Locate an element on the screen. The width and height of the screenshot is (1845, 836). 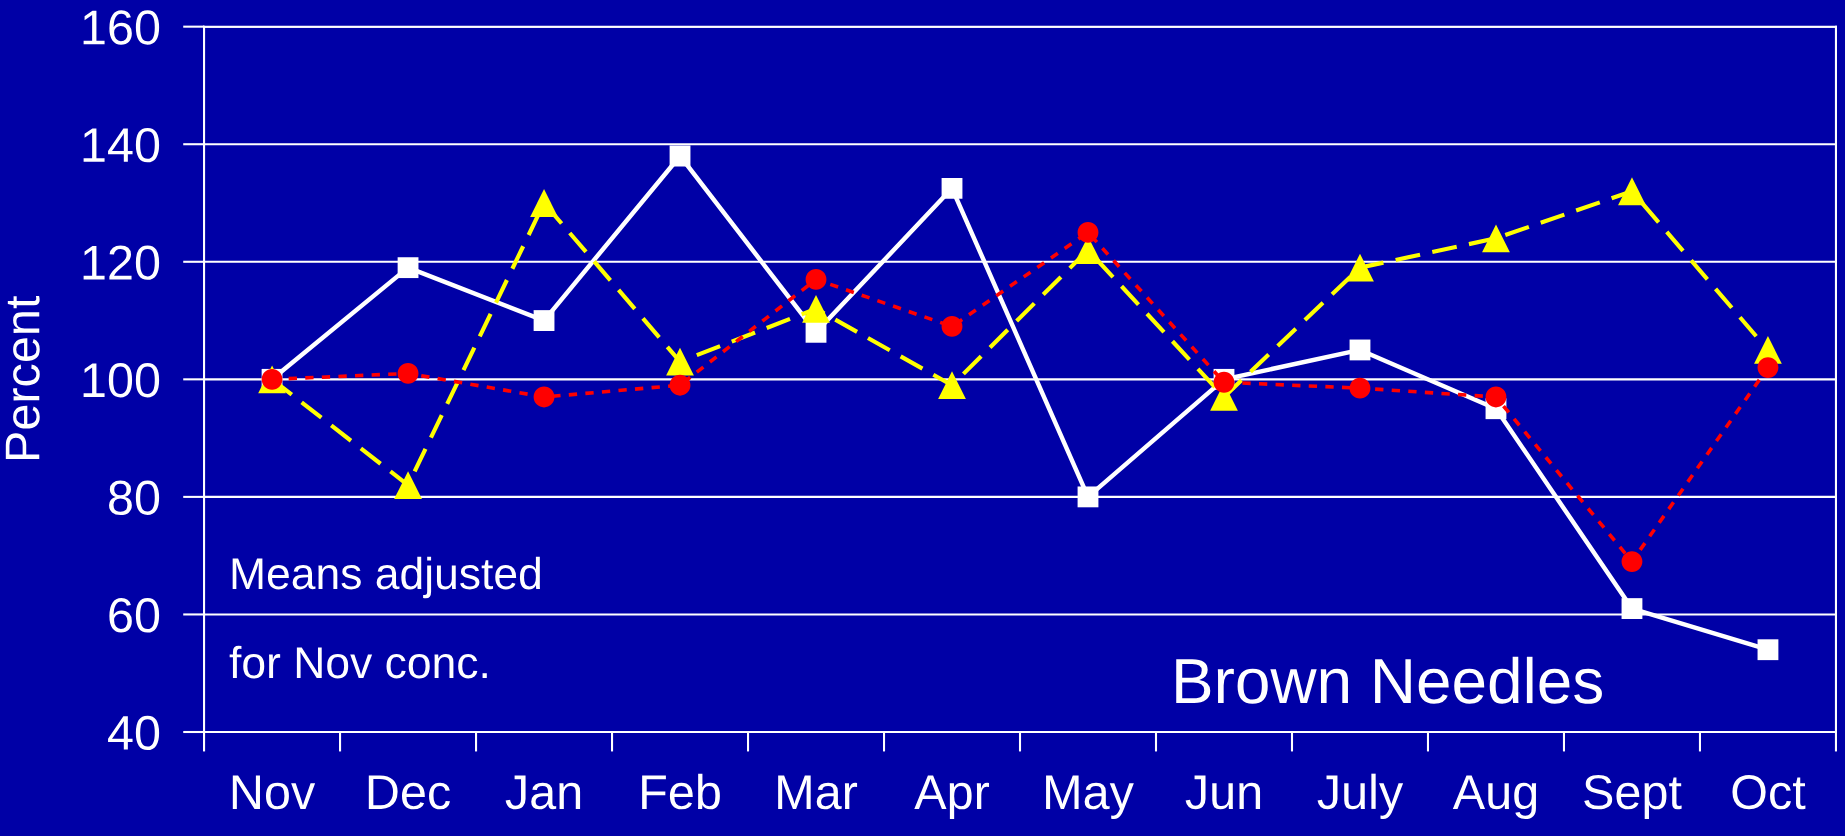
y-tick-label: 140 is located at coordinates (121, 145).